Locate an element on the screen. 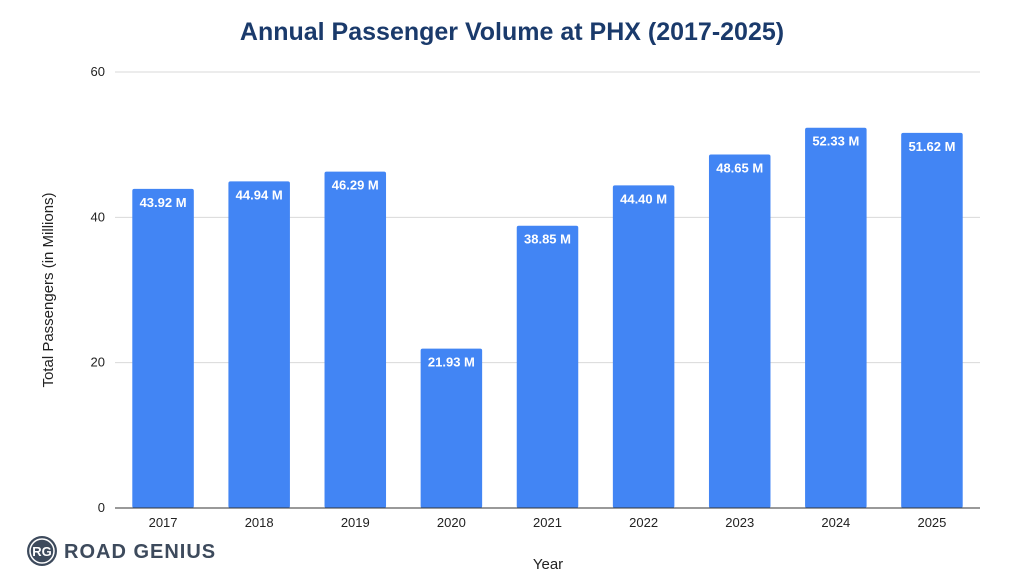 This screenshot has height=587, width=1024. x-axis-ticks: 2017 2018 2019 2020 2021 2022 2023 2024 2025 is located at coordinates (548, 522).